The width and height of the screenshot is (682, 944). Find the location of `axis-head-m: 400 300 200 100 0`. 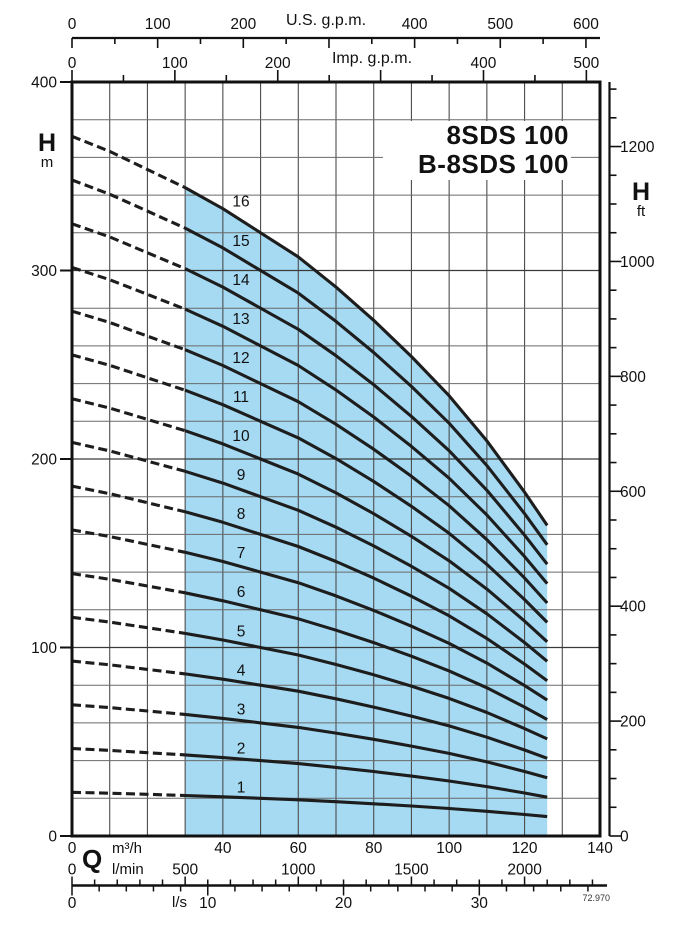

axis-head-m: 400 300 200 100 0 is located at coordinates (51, 460).